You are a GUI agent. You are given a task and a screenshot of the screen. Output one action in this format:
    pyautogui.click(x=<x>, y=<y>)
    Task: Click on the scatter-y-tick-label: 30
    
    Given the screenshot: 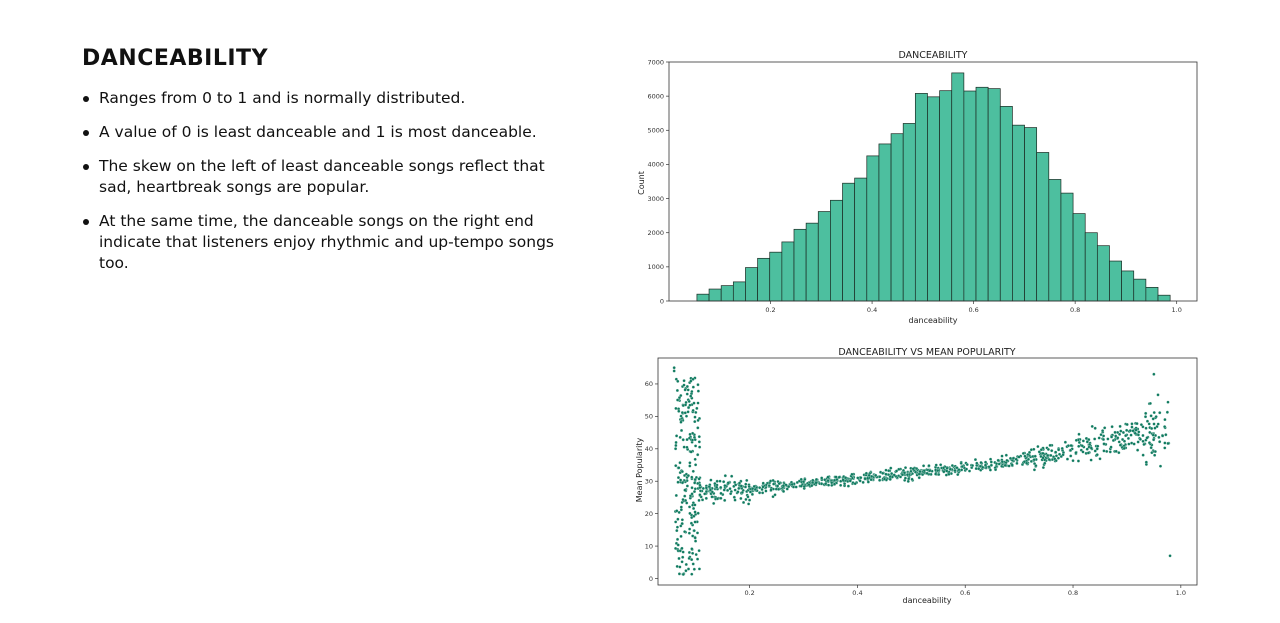 What is the action you would take?
    pyautogui.click(x=649, y=482)
    